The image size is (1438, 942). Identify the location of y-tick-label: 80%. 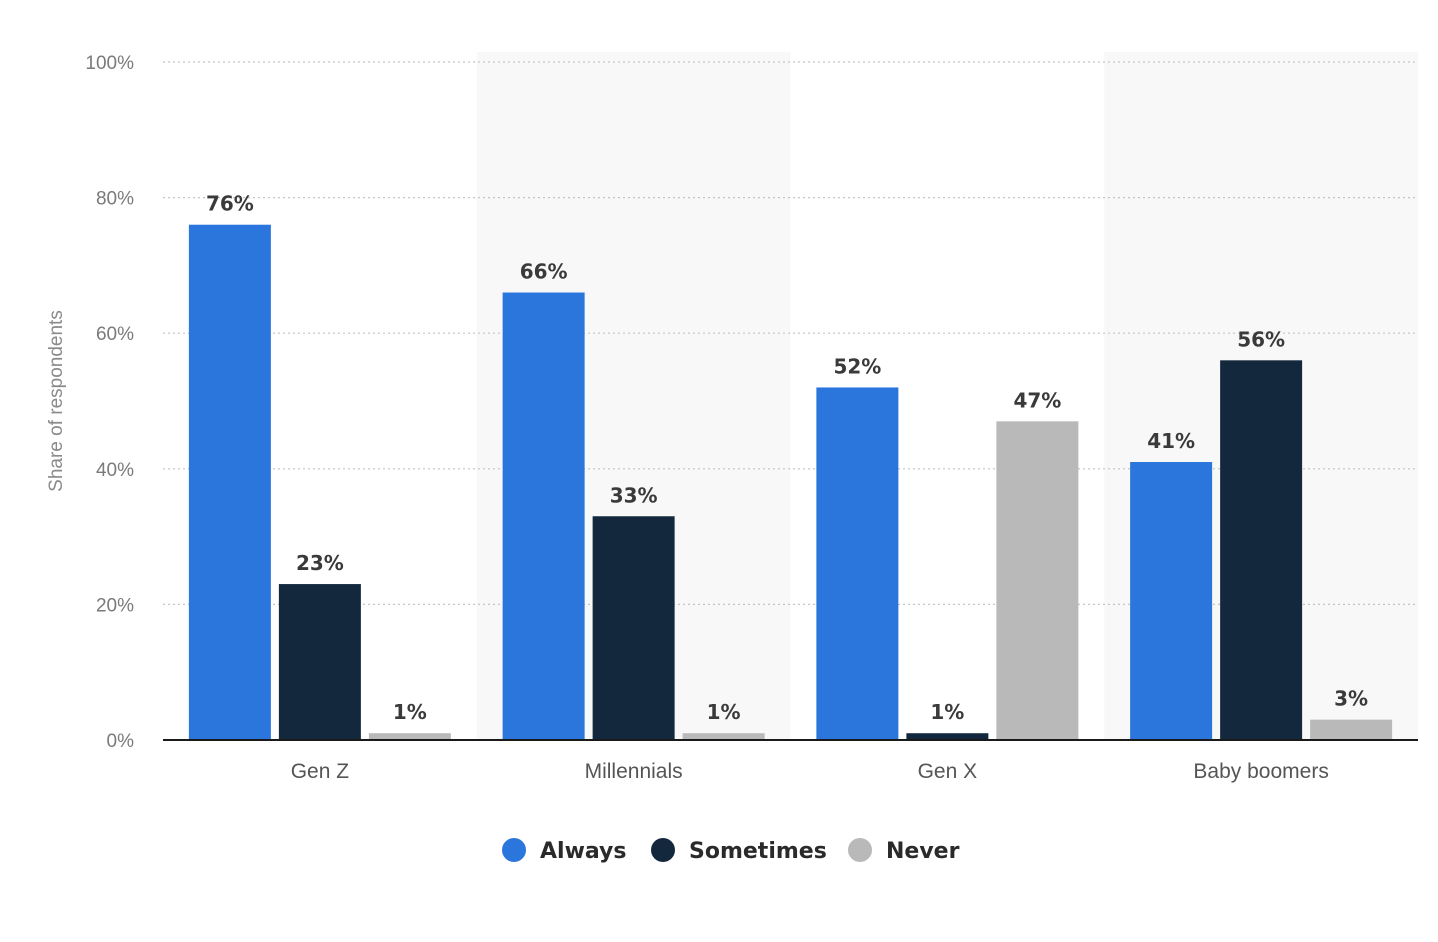
(115, 199).